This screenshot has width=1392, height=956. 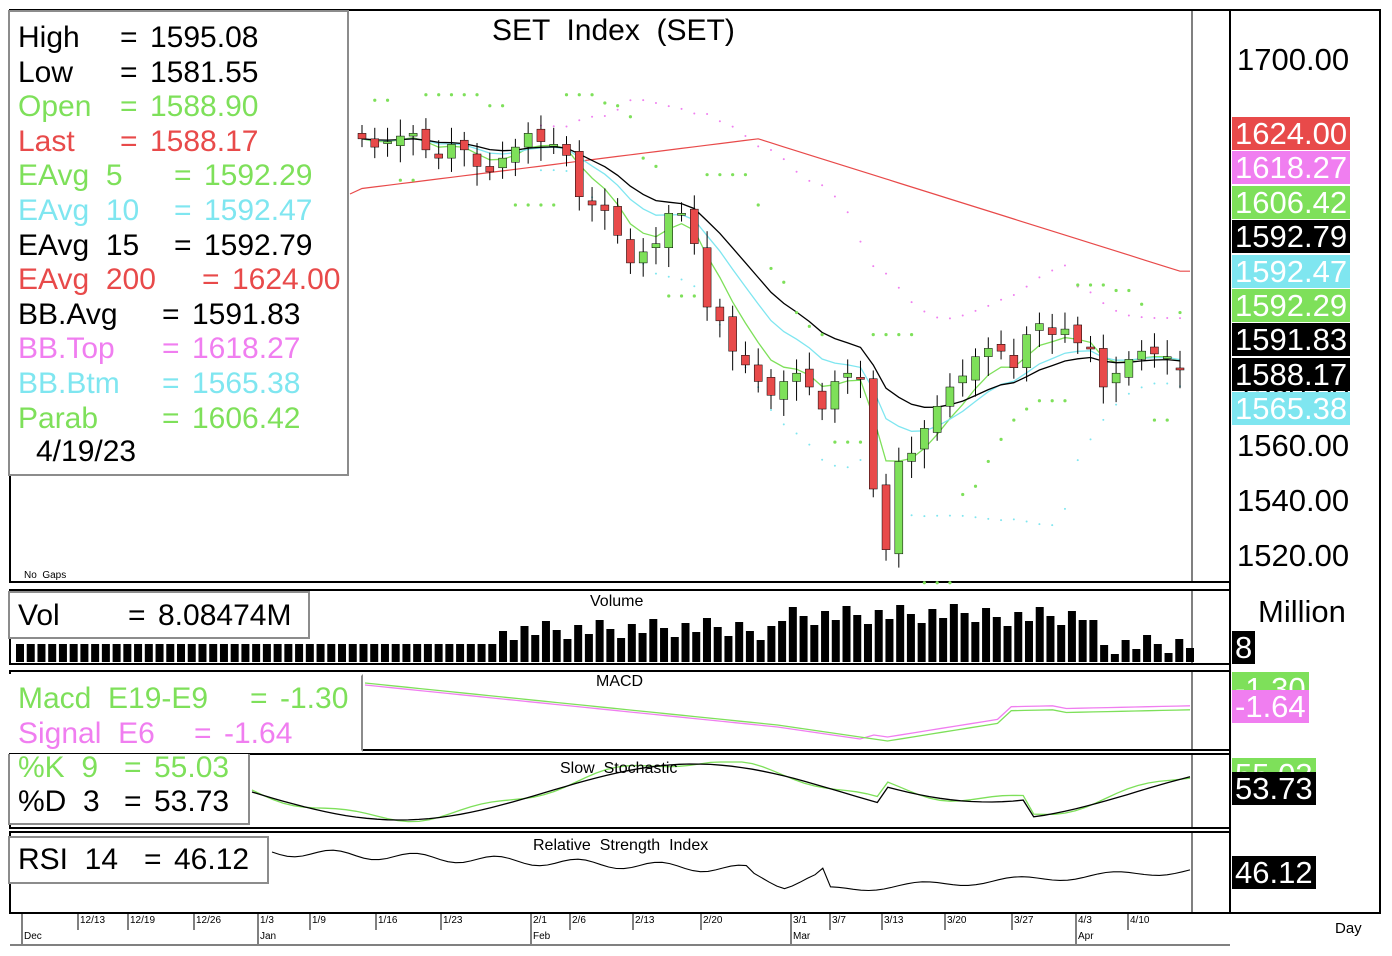 I want to click on signal-line, so click(x=777, y=712).